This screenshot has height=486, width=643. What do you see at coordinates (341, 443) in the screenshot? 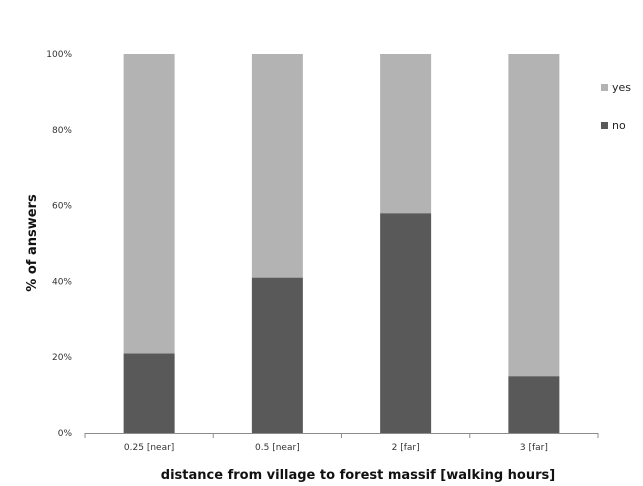
I see `x-axis-ticks: 0.25 [near] 0.5 [near] 2 [far] 3 [far]` at bounding box center [341, 443].